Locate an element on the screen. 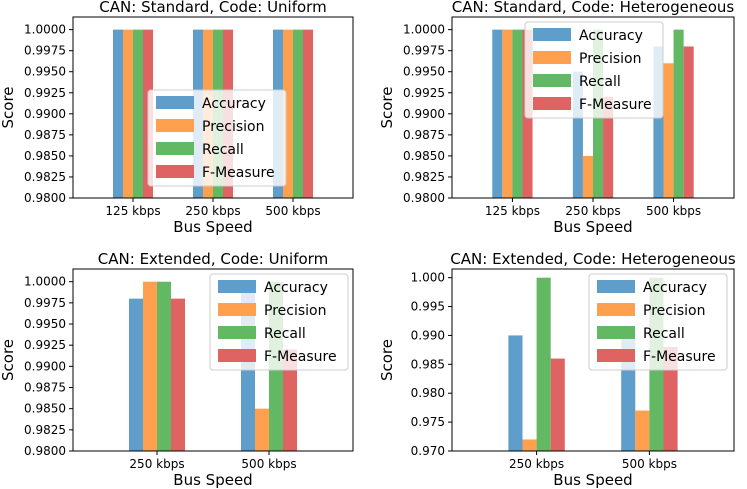 The height and width of the screenshot is (489, 747). chart-title: CAN: Standard, Code: Heterogeneous is located at coordinates (593, 8).